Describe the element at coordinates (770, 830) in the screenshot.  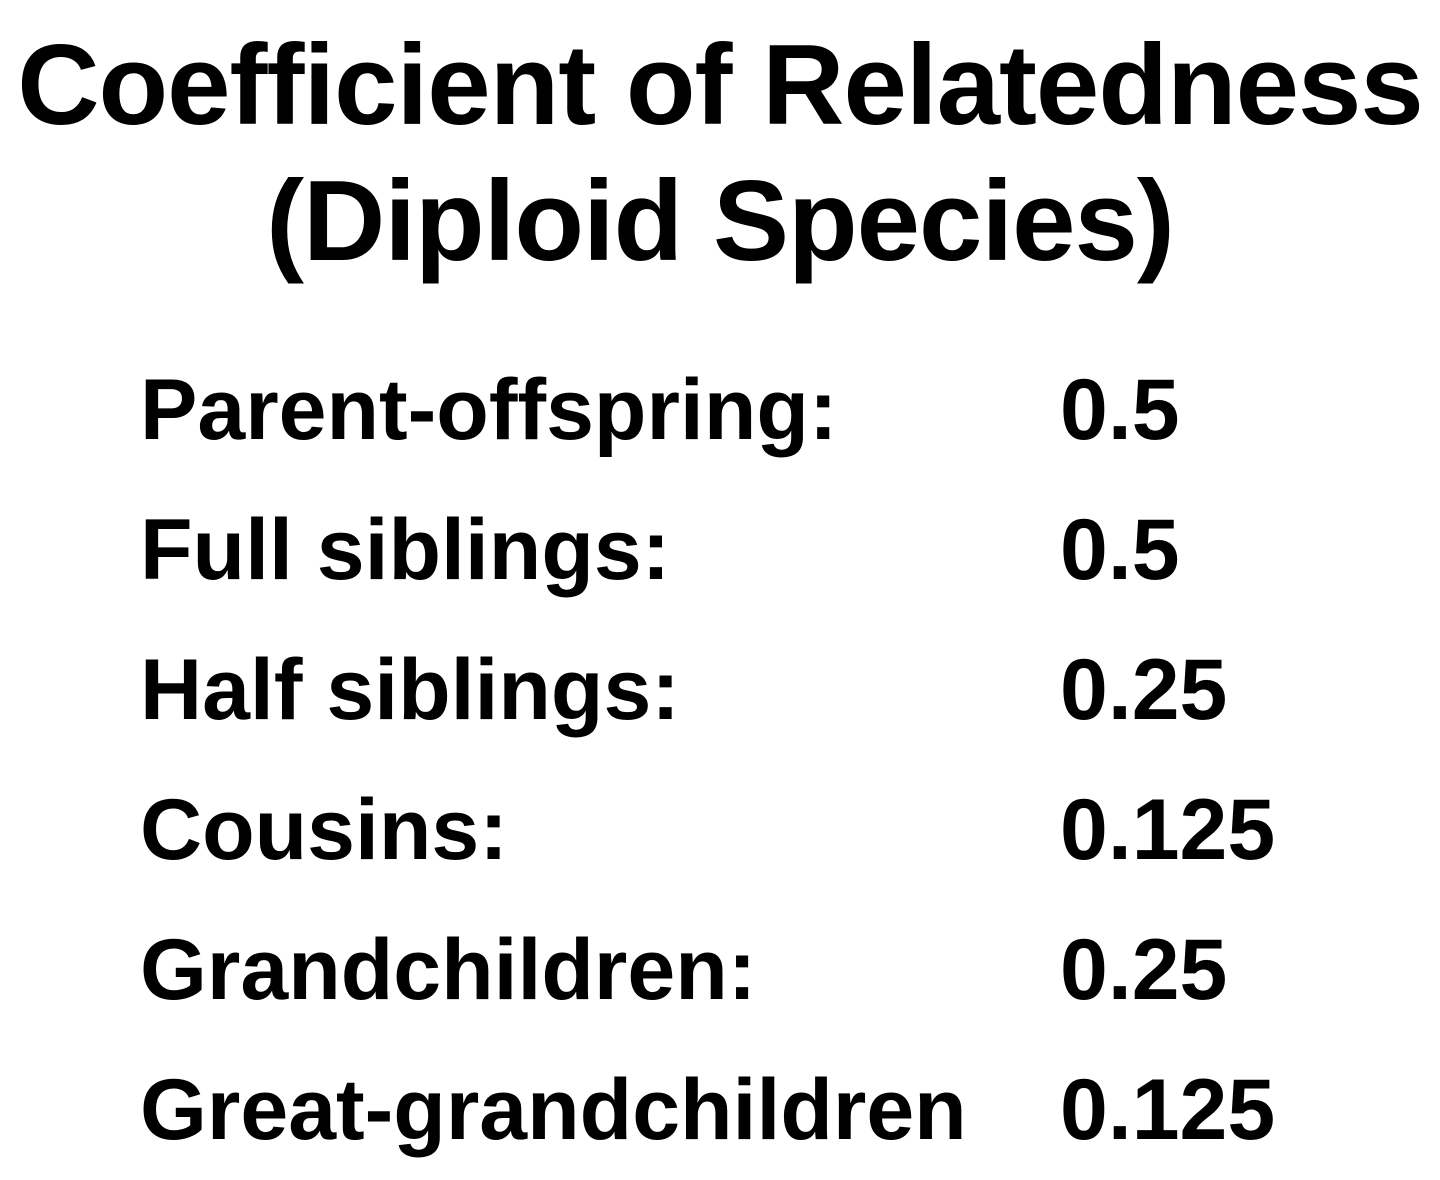
I see `list-item: Cousins: 0.125` at that location.